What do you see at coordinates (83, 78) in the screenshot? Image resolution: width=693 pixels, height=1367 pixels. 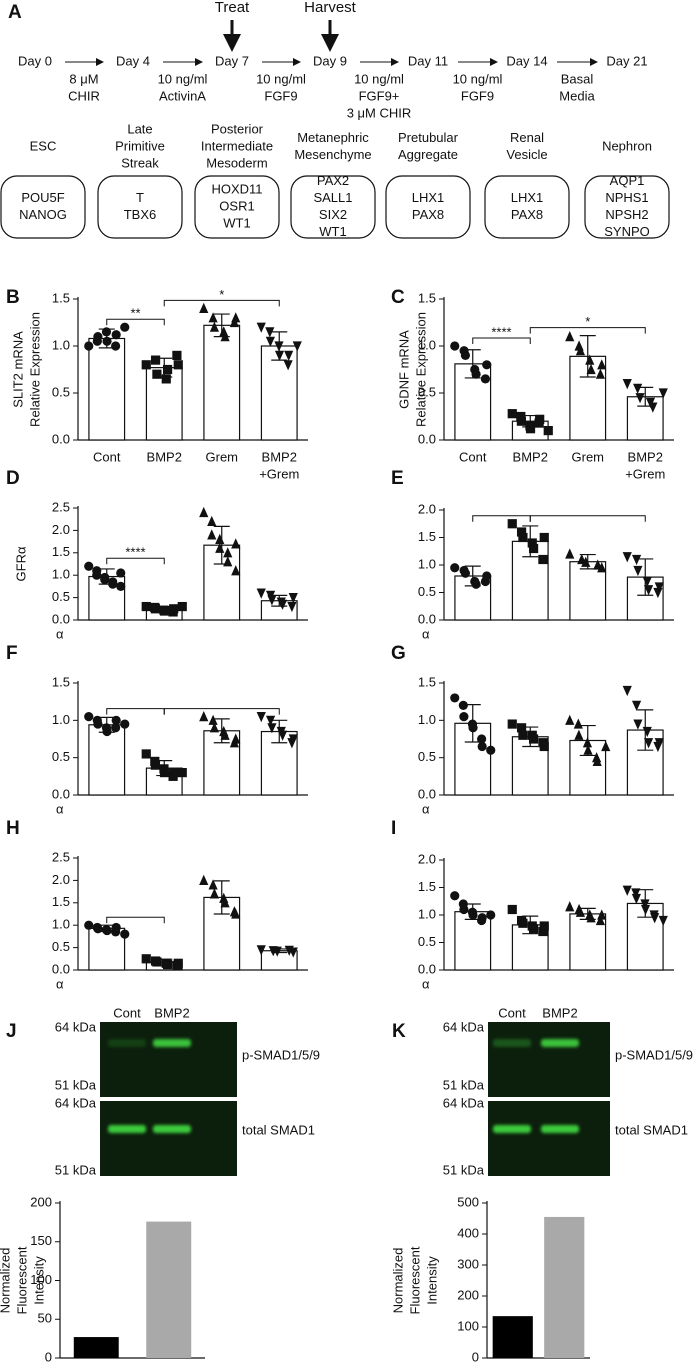 I see `step-label: 8 μM` at bounding box center [83, 78].